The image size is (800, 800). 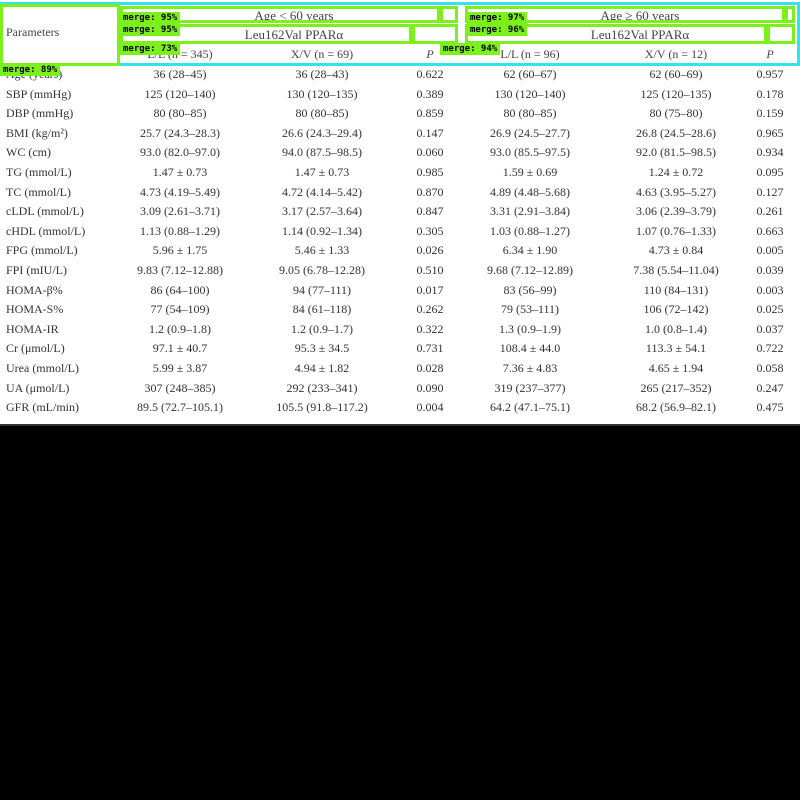 I want to click on cell-ll-60-plus: 1.3 (0.9–1.9), so click(x=530, y=328).